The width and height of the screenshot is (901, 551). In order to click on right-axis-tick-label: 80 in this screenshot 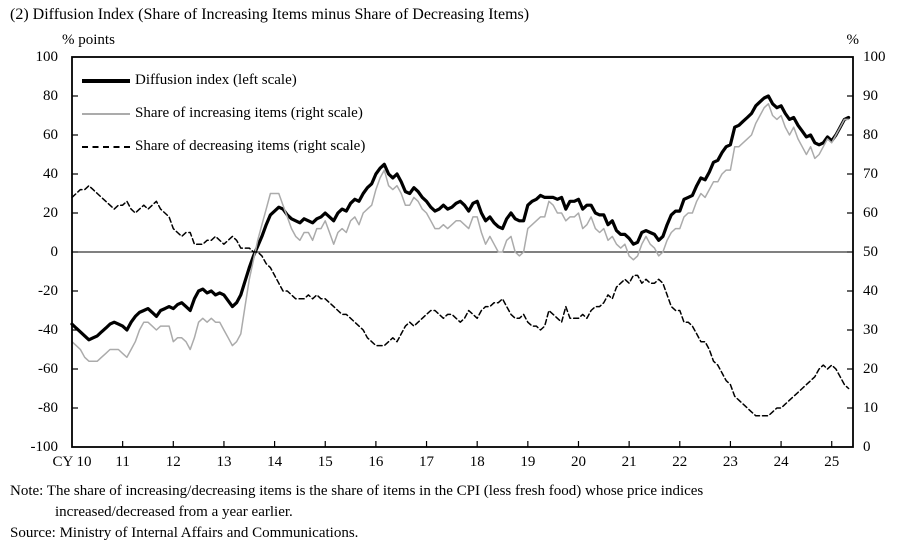, I will do `click(870, 134)`.